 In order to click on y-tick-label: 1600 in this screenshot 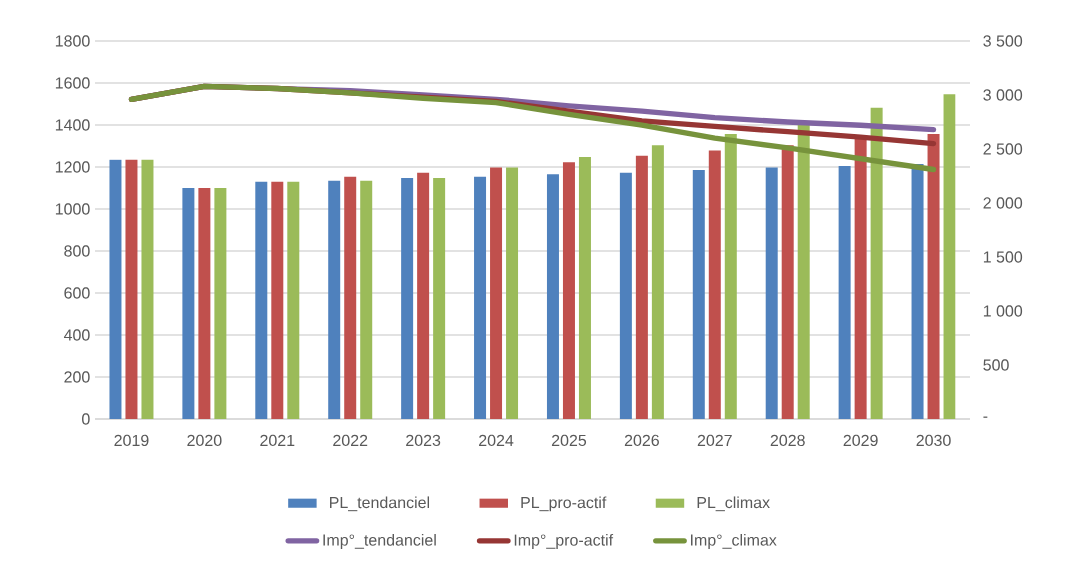, I will do `click(72, 83)`.